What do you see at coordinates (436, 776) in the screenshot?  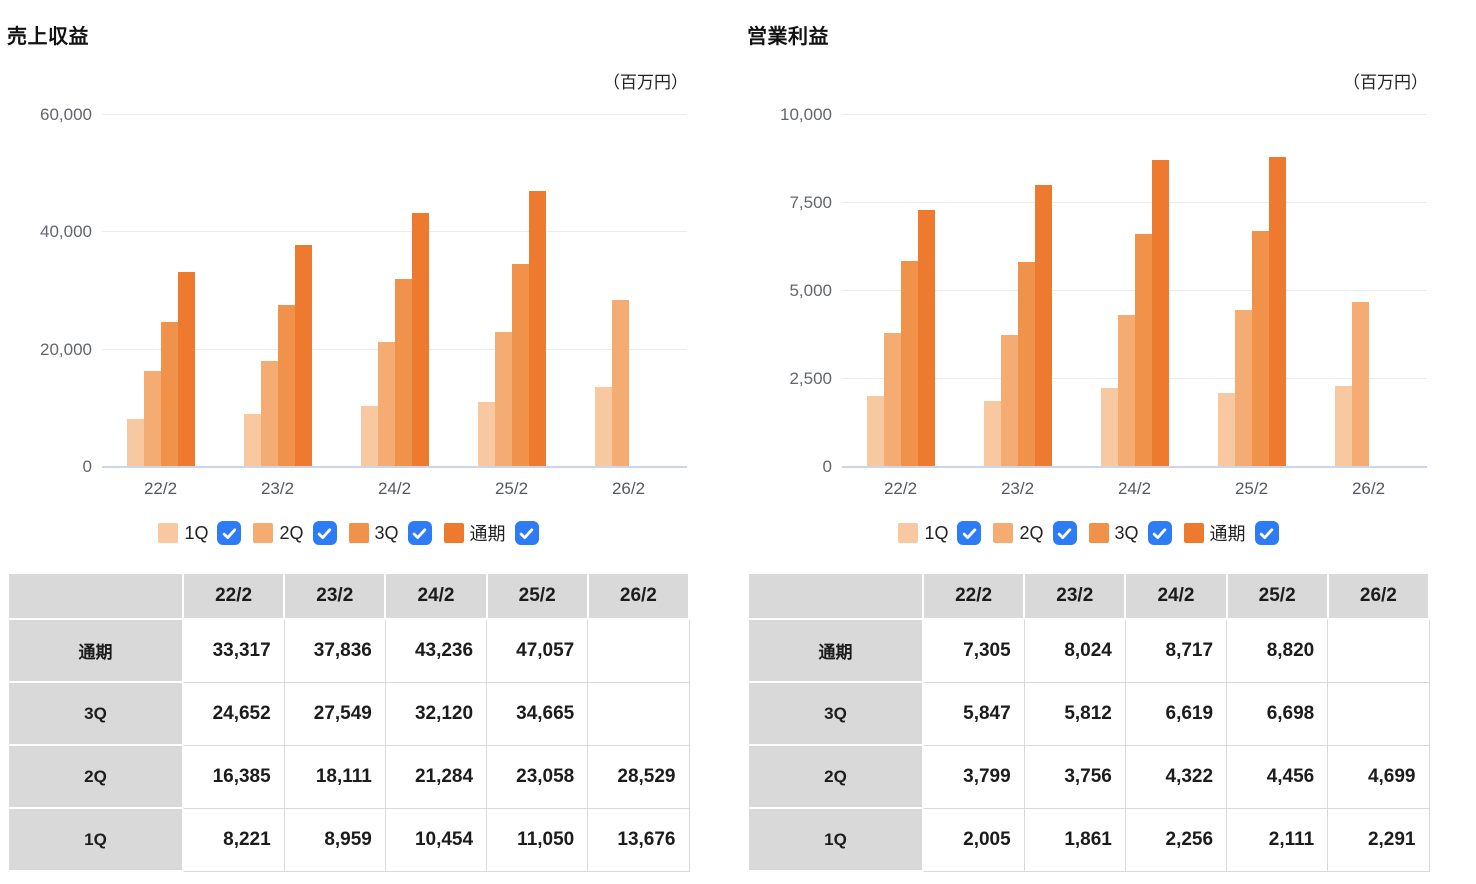 I see `table-cell: 21,284` at bounding box center [436, 776].